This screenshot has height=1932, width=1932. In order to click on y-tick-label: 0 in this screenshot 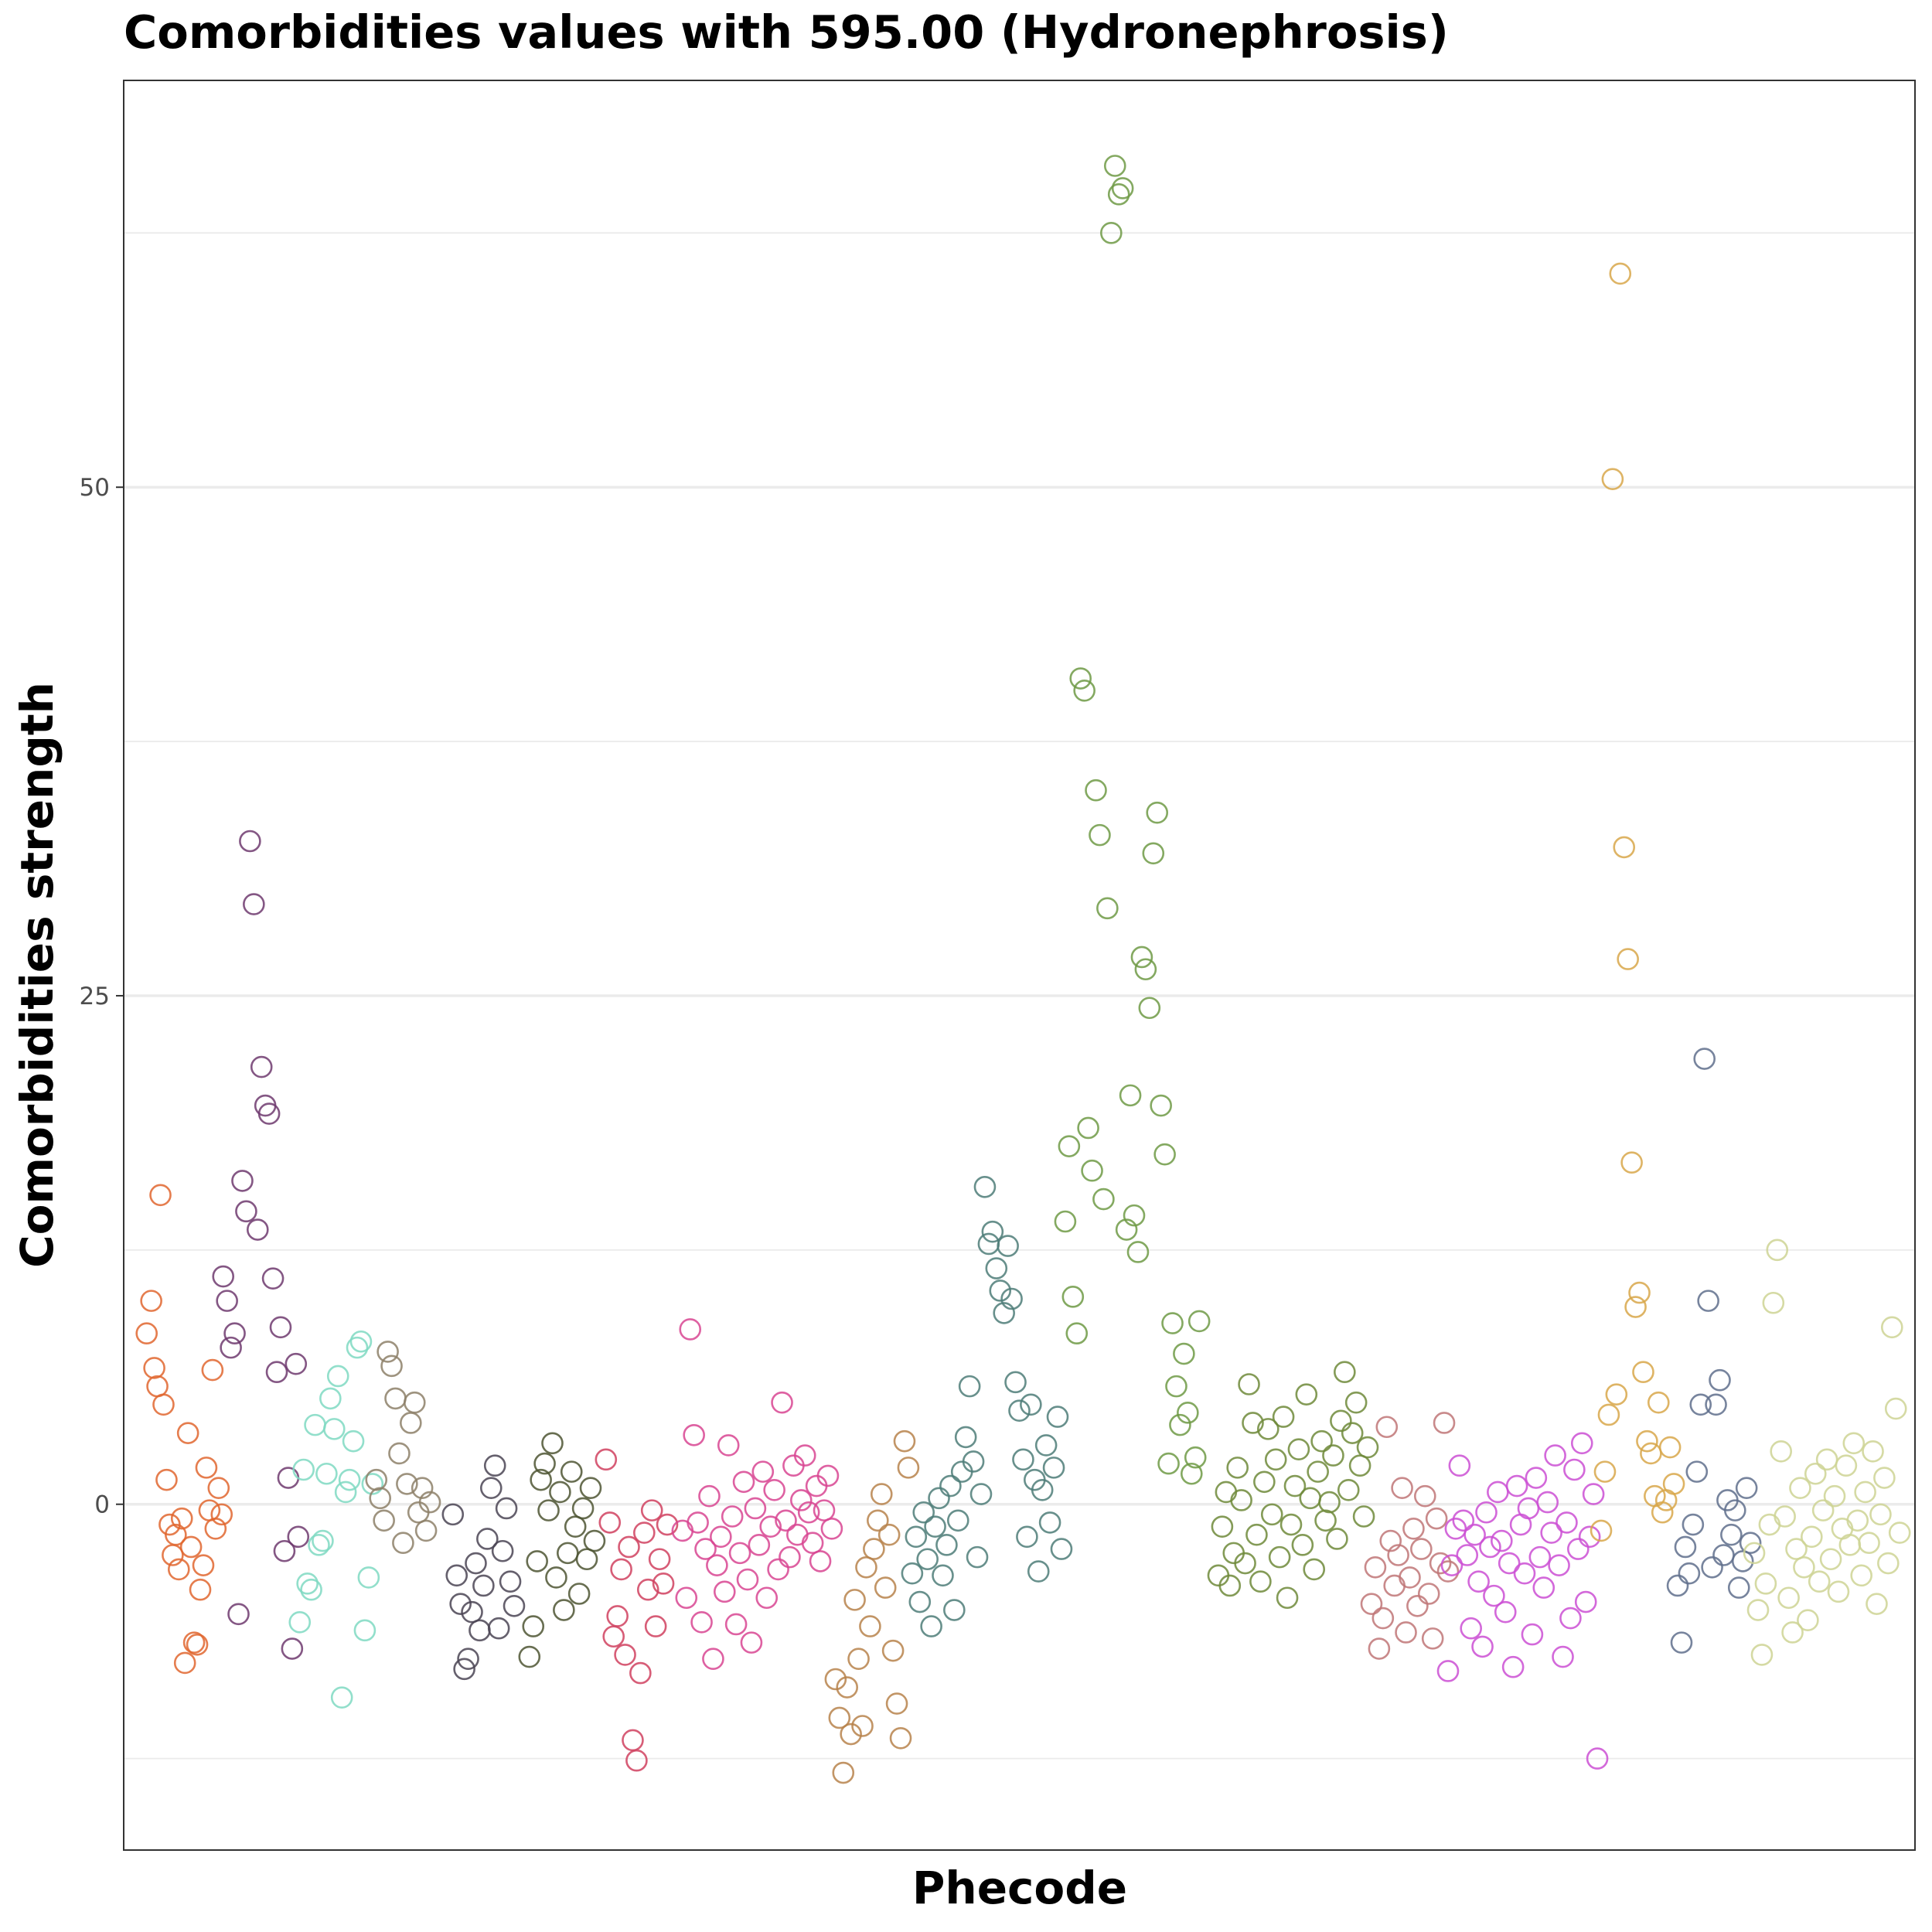, I will do `click(102, 1505)`.